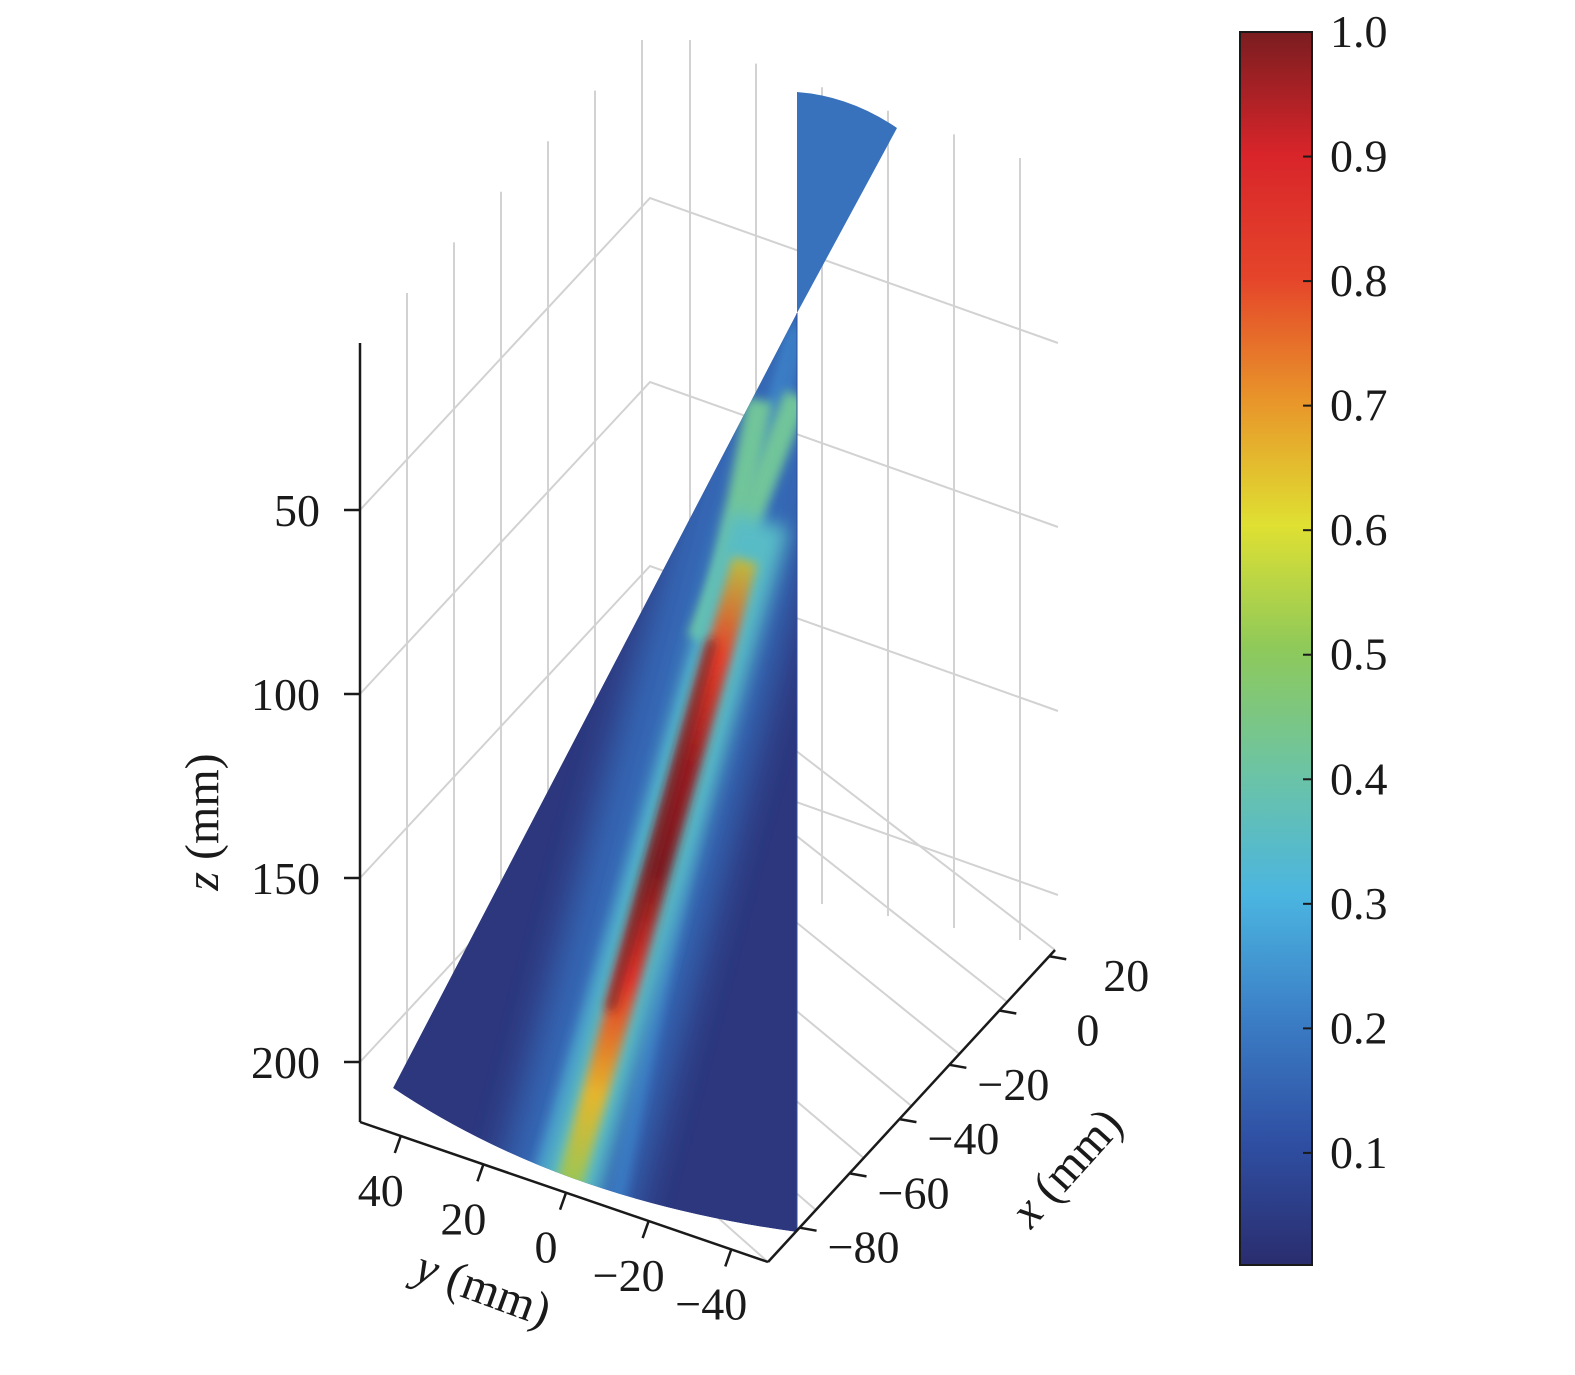 The height and width of the screenshot is (1375, 1575). Describe the element at coordinates (1313, 636) in the screenshot. I see `colorbar: 0.1 0.2 0.3 0.4 0.5 0.6 0.7 0.8 0.9 1.0` at that location.